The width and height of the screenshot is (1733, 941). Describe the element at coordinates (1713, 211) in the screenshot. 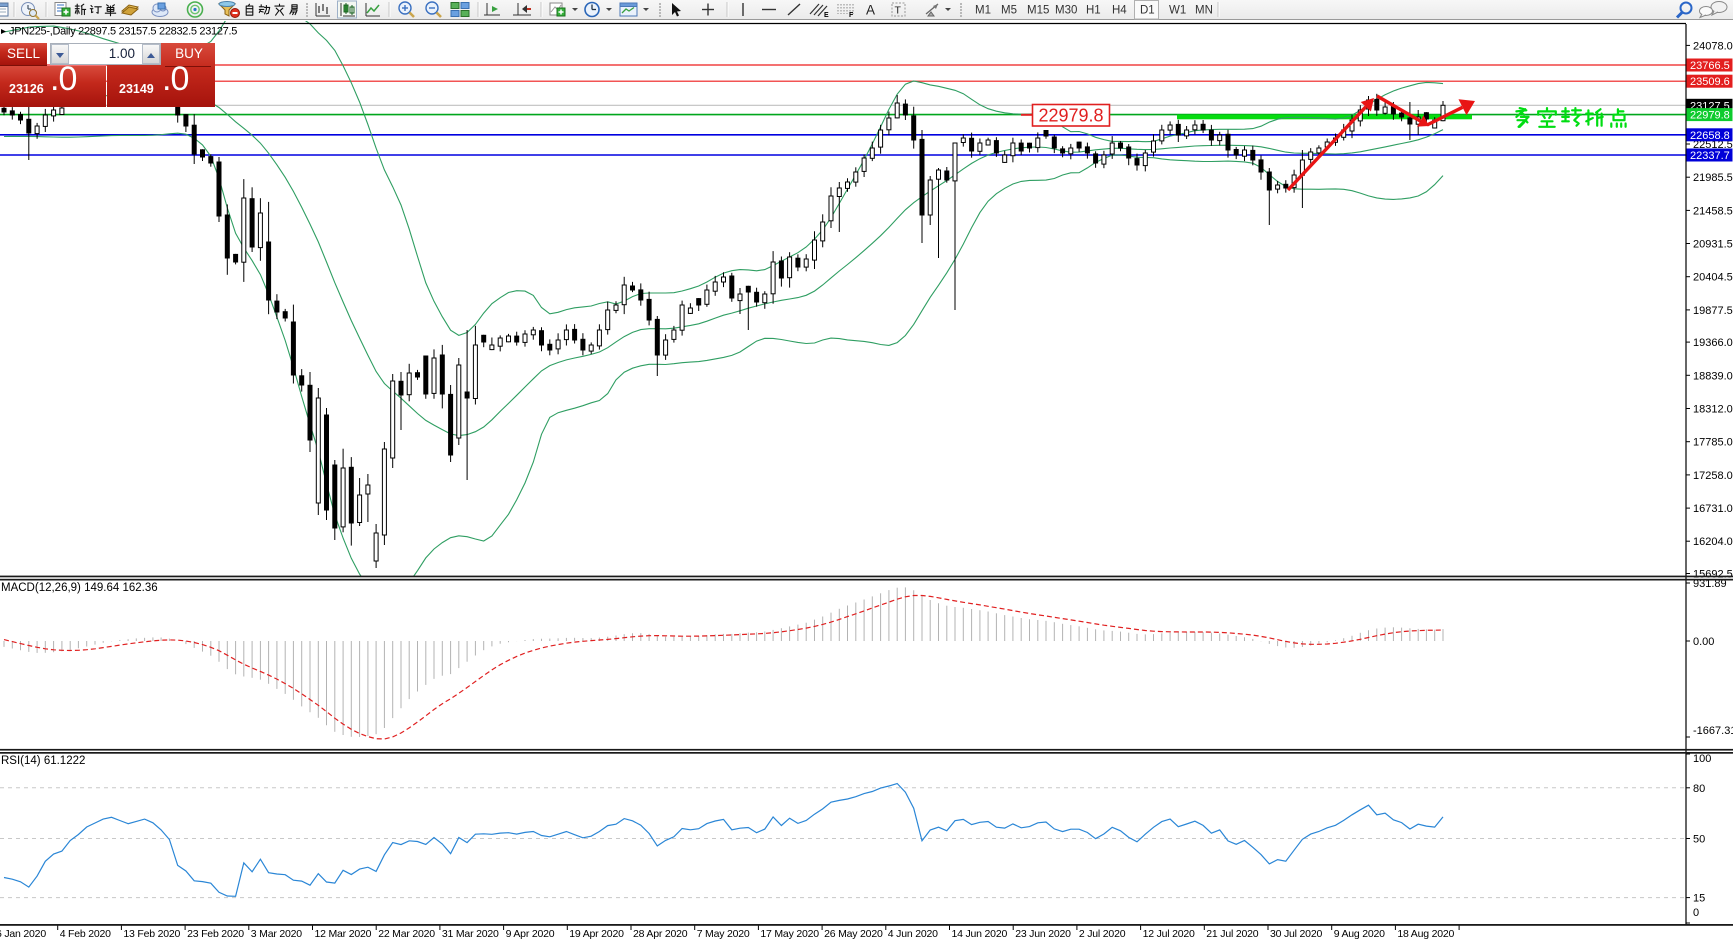

I see `svg-text: 21458.5` at that location.